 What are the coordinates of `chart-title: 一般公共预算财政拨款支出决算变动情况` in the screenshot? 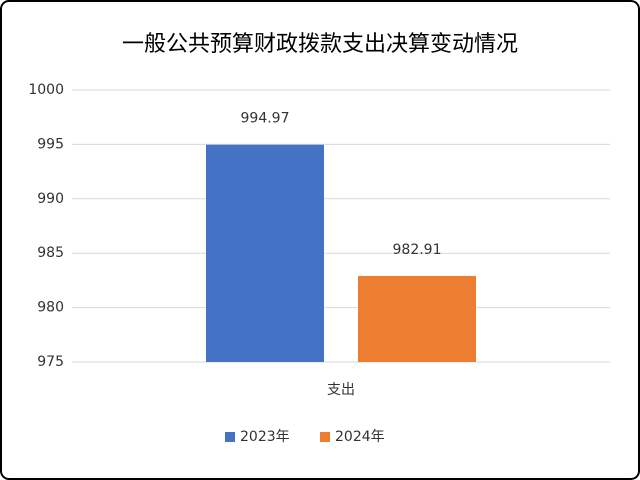 It's located at (320, 44).